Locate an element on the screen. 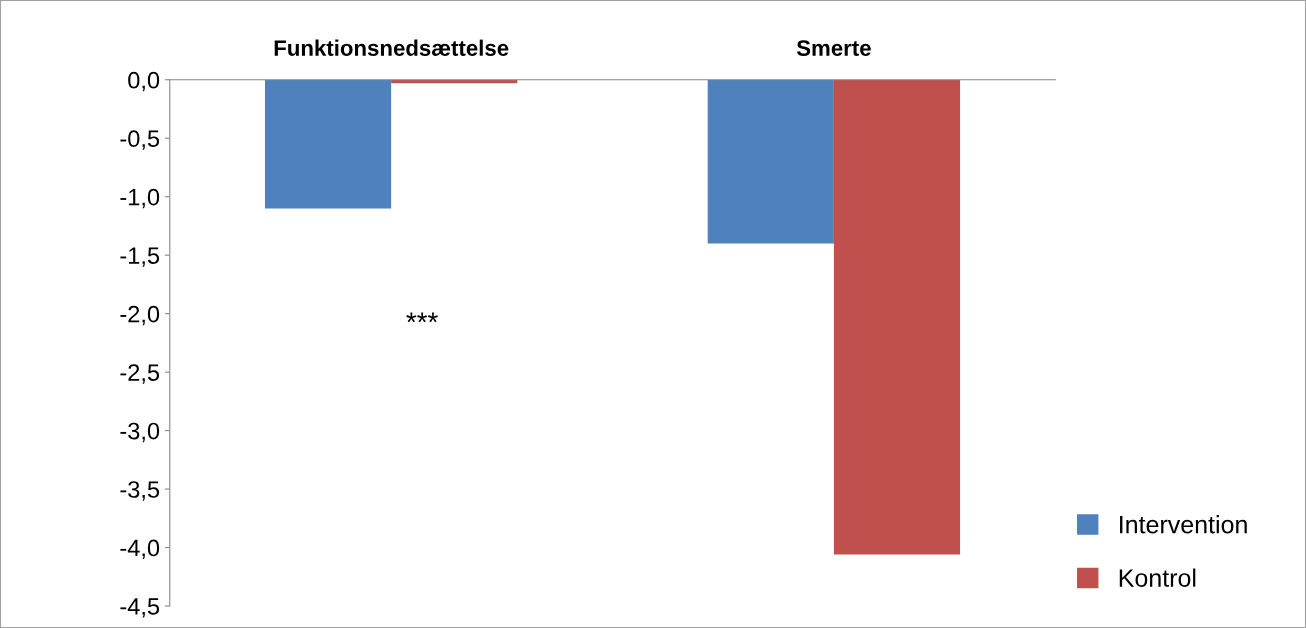 The height and width of the screenshot is (628, 1306). y-tick-label: -0,5 is located at coordinates (140, 140).